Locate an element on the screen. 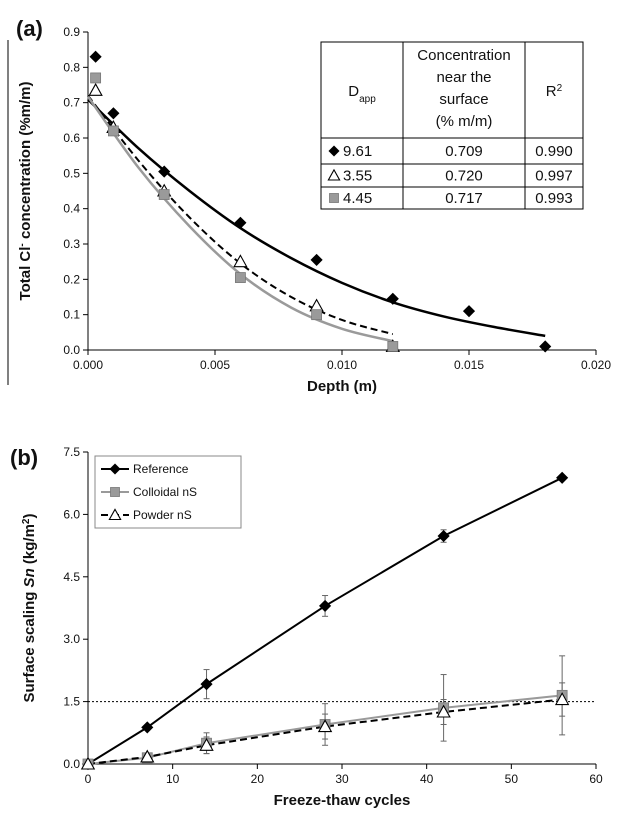 Image resolution: width=633 pixels, height=814 pixels. a-y-tick-label: 0.2 is located at coordinates (71, 279).